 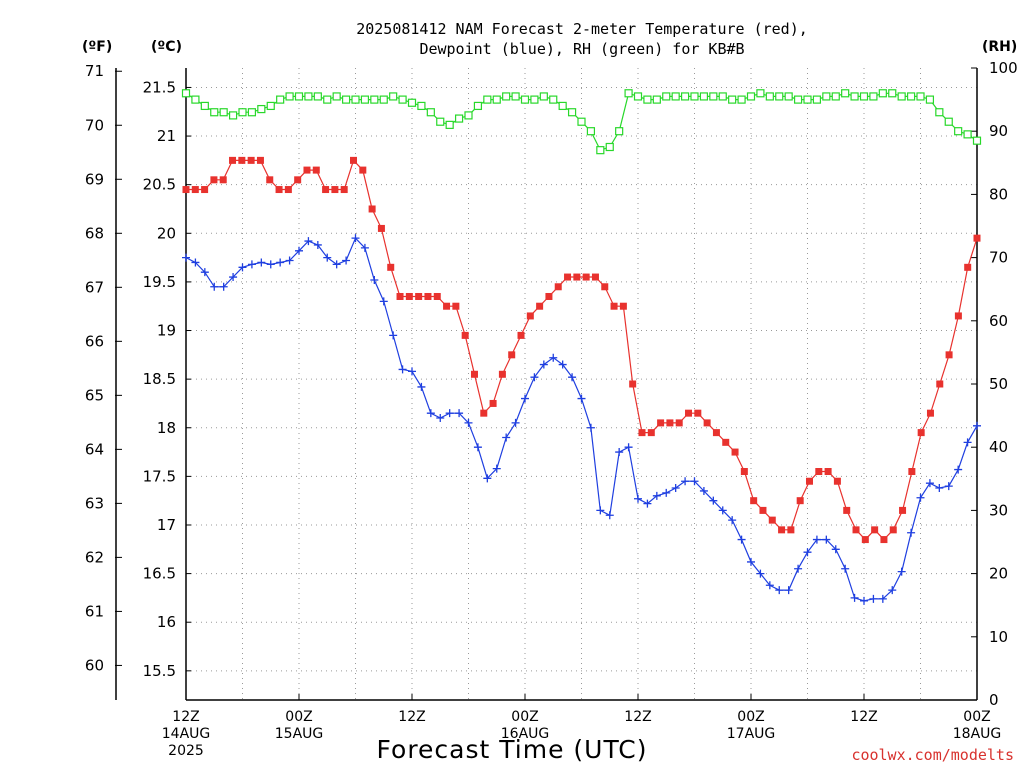 I want to click on celsius-tick-label: 20.5, so click(x=159, y=185).